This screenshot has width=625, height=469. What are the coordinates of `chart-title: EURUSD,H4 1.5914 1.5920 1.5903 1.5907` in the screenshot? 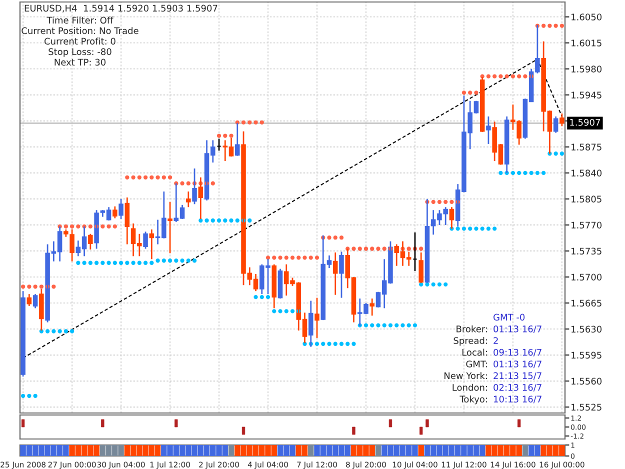 It's located at (121, 8).